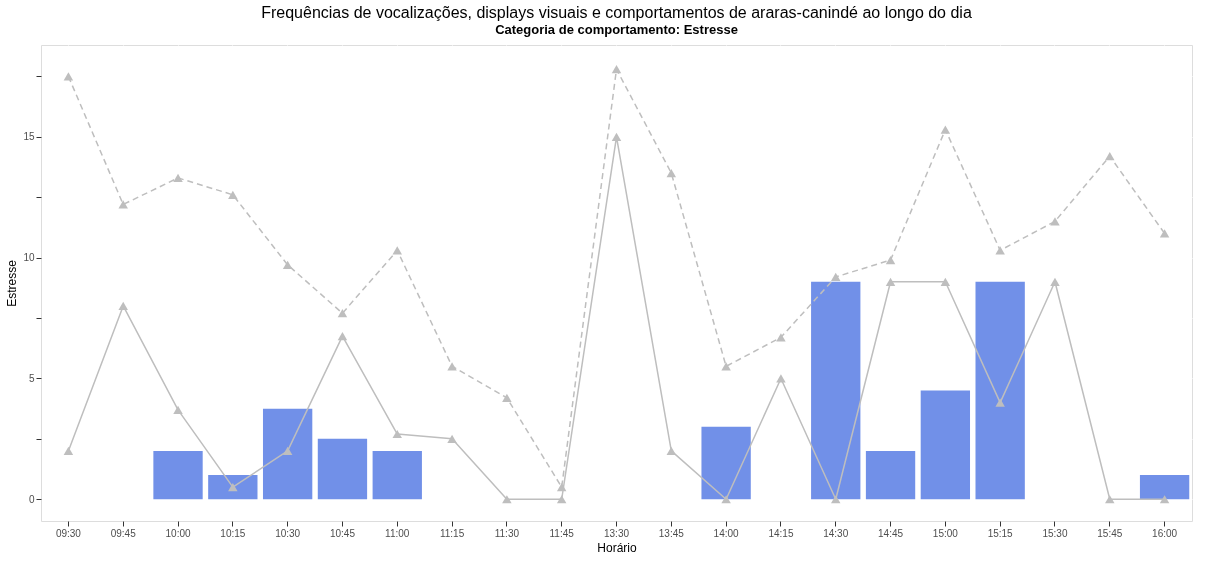 The image size is (1207, 568). What do you see at coordinates (616, 12) in the screenshot?
I see `chart-title: Frequências de vocalizações, displays visuais e comportamentos de araras-canindé ao longo do dia` at bounding box center [616, 12].